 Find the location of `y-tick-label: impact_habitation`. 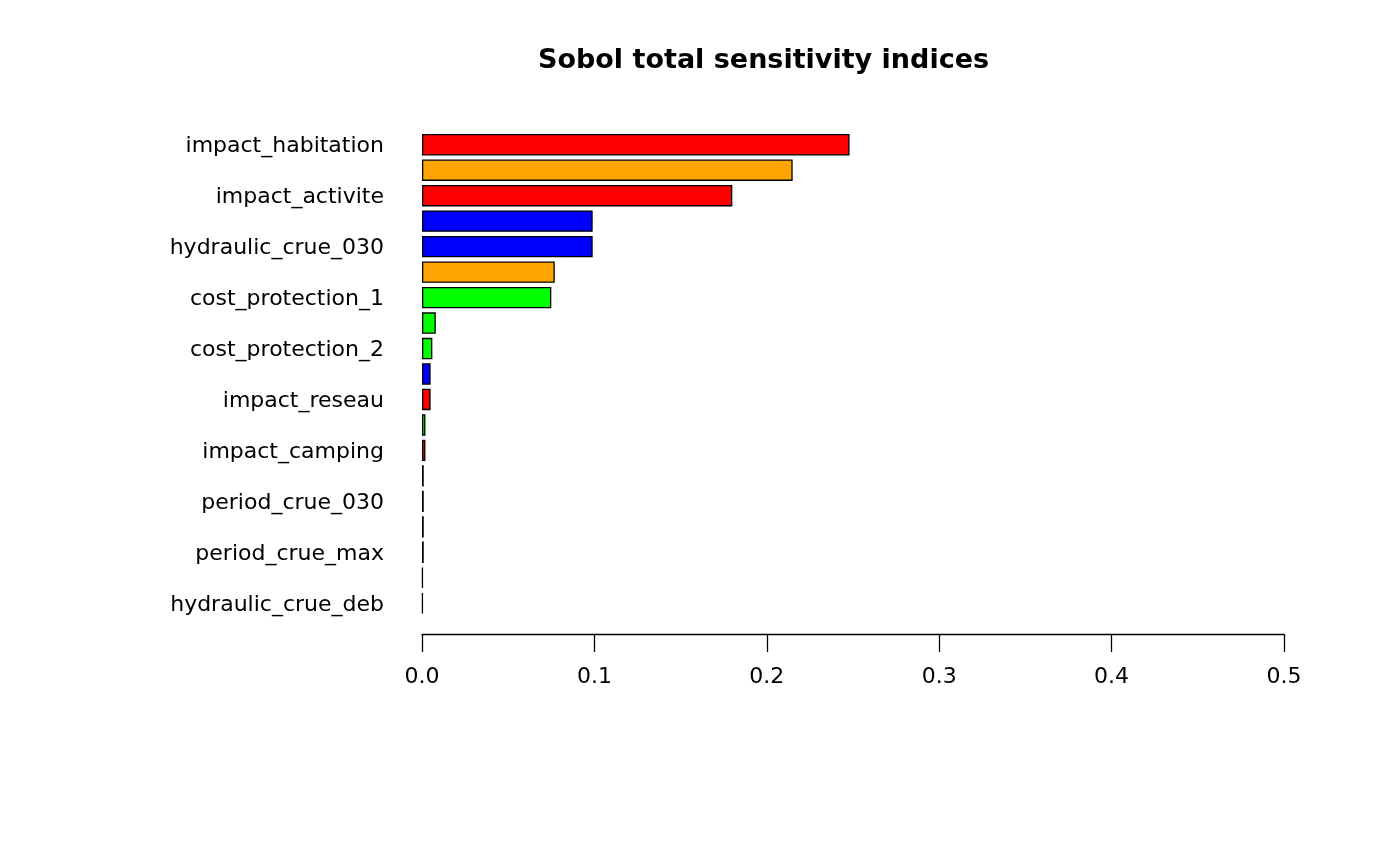

y-tick-label: impact_habitation is located at coordinates (284, 145).